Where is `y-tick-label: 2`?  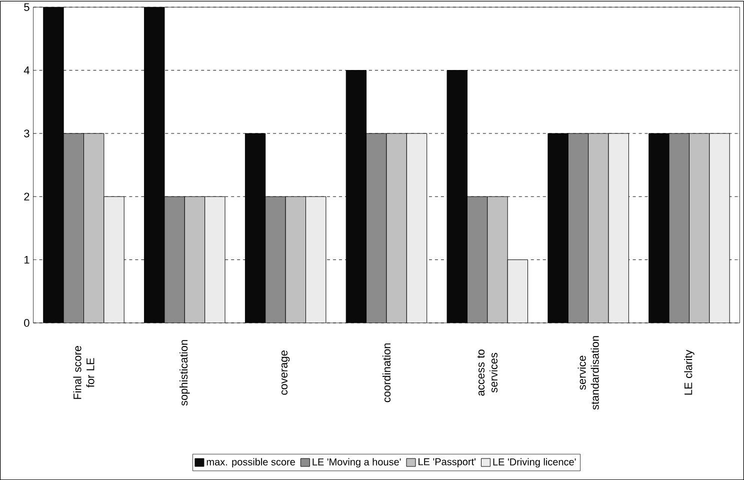 y-tick-label: 2 is located at coordinates (27, 196).